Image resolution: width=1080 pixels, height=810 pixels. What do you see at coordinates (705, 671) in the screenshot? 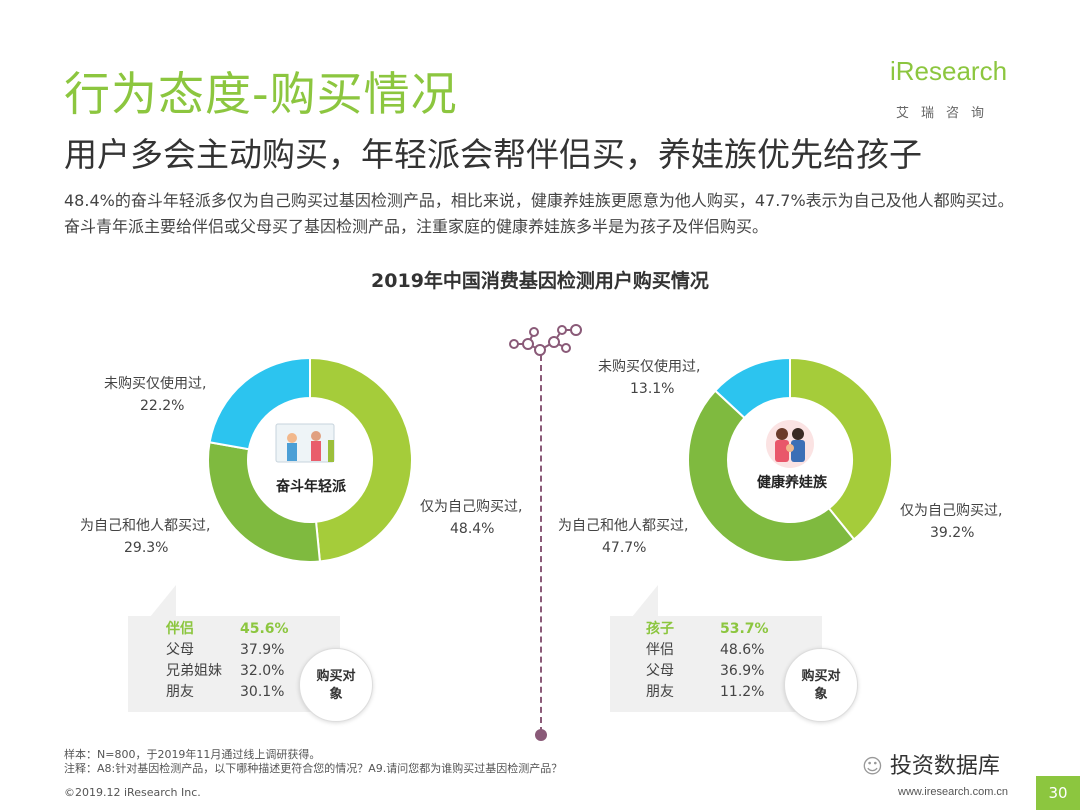
I see `right-target-row: 父母 36.9%` at bounding box center [705, 671].